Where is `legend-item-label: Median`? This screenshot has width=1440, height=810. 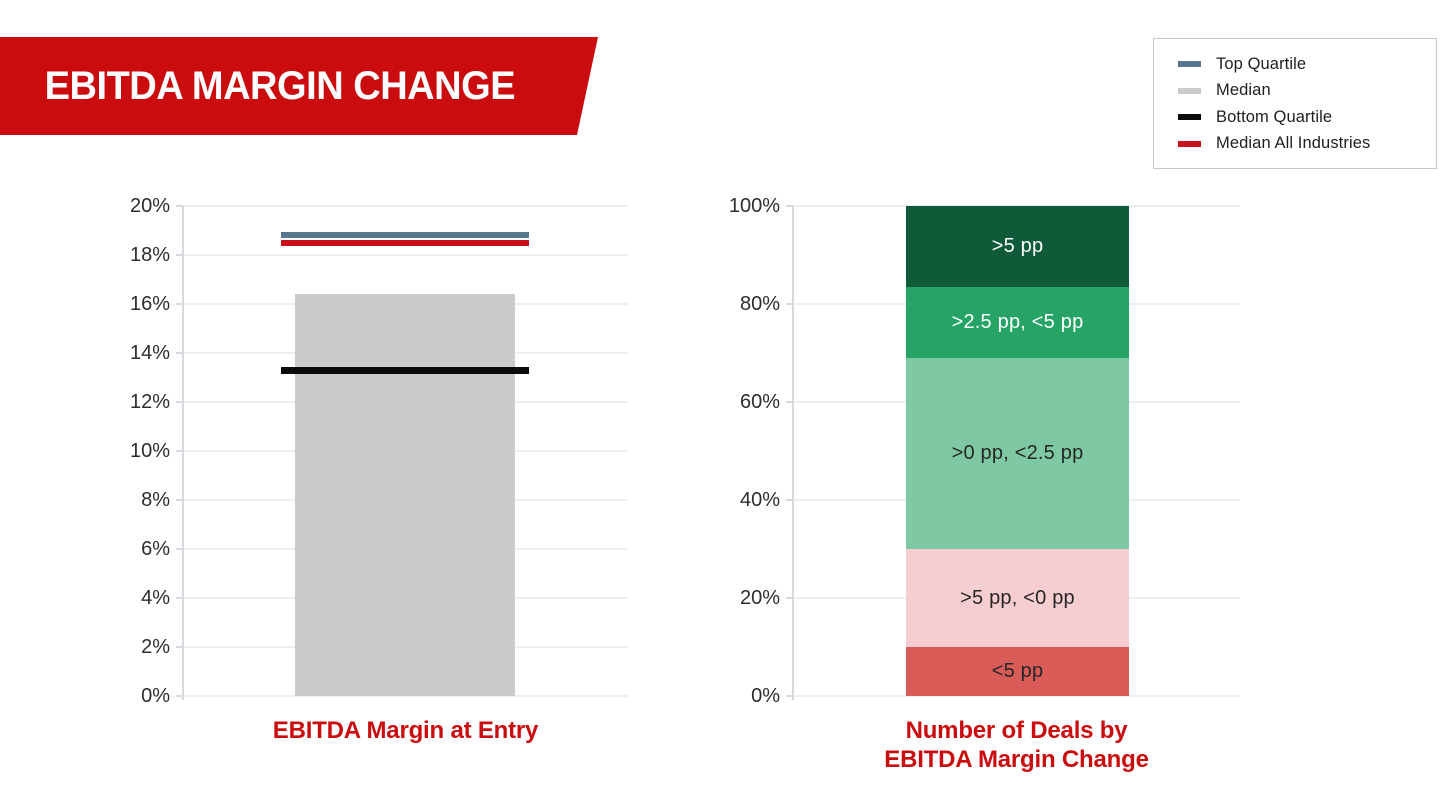 legend-item-label: Median is located at coordinates (1243, 90).